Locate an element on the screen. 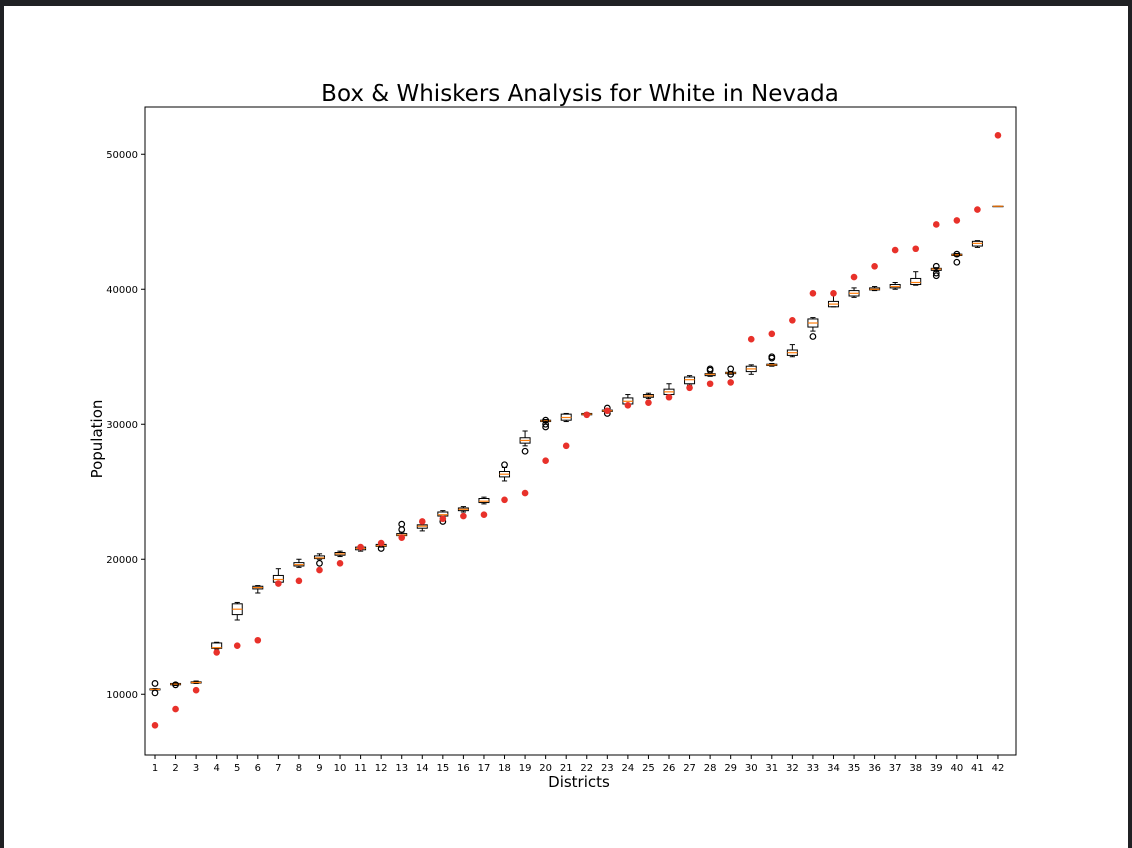 Image resolution: width=1132 pixels, height=848 pixels. x-tick-label: 39 is located at coordinates (936, 768).